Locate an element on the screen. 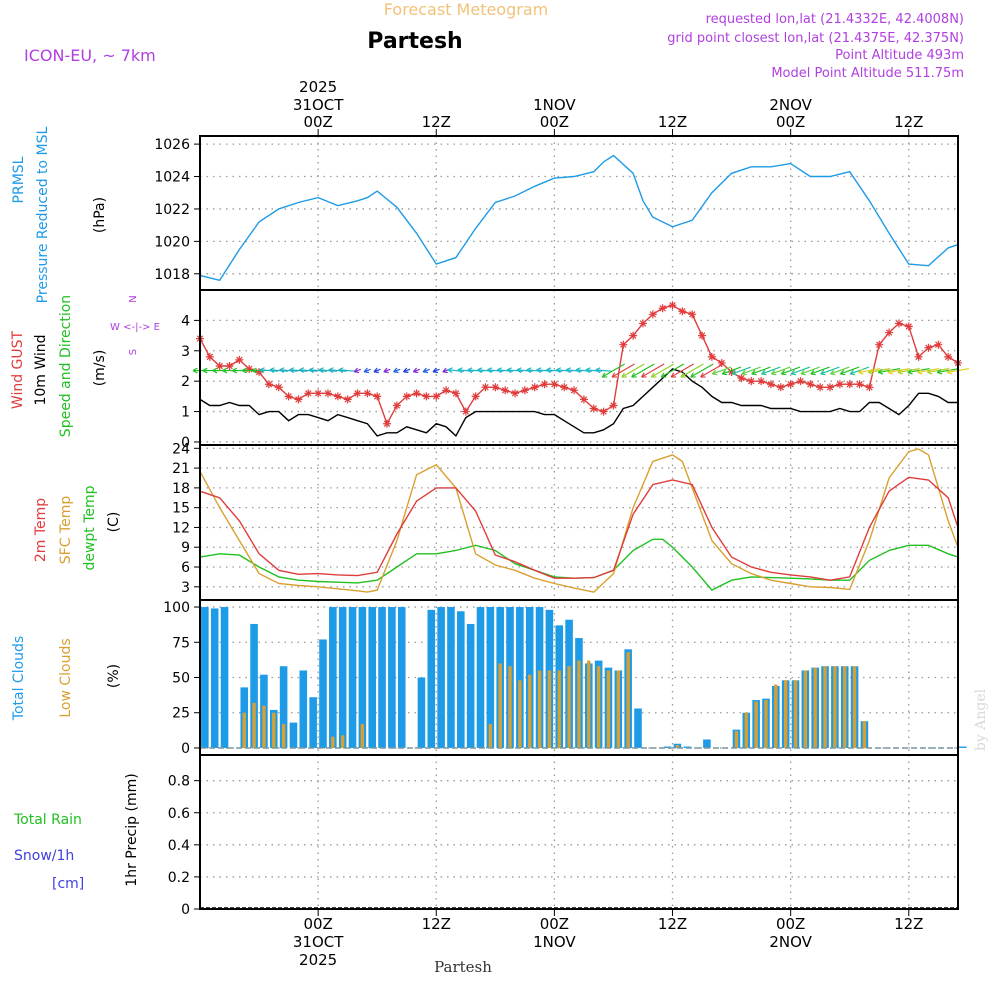 This screenshot has width=1000, height=1000. bottom-time-label: 00Z is located at coordinates (790, 924).